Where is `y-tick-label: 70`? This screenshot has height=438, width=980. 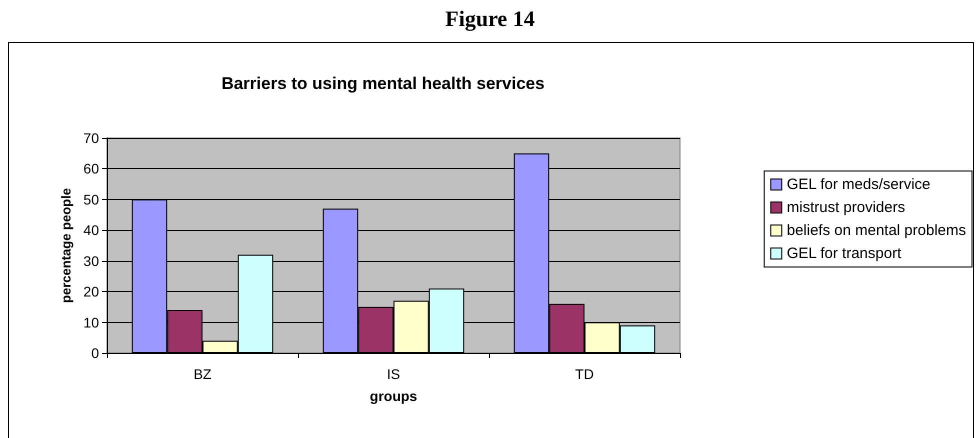
y-tick-label: 70 is located at coordinates (91, 138).